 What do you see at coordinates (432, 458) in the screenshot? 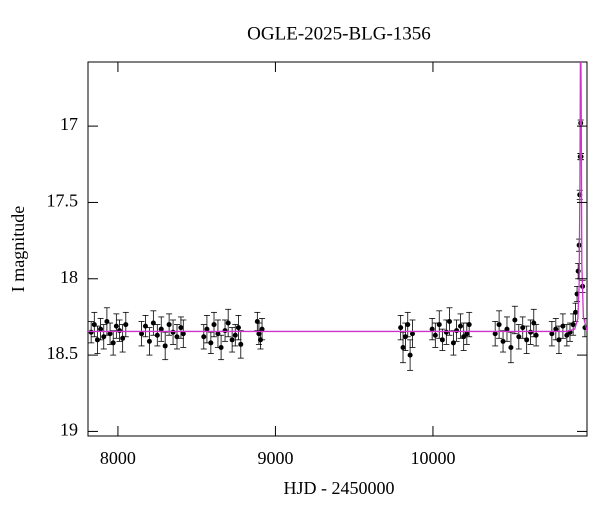
I see `x-tick-label: 10000` at bounding box center [432, 458].